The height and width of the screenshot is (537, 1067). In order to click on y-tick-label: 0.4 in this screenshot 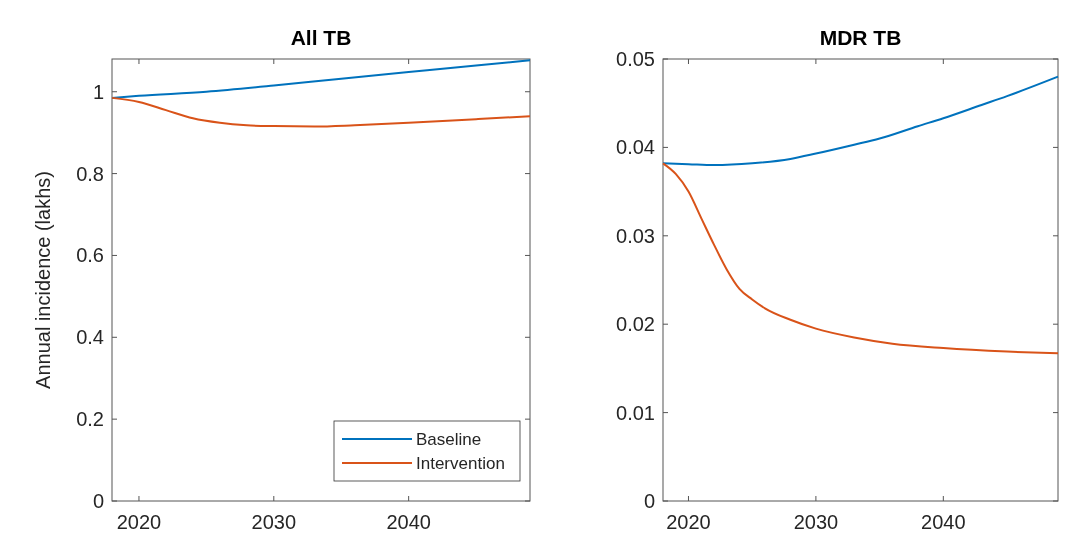, I will do `click(90, 337)`.